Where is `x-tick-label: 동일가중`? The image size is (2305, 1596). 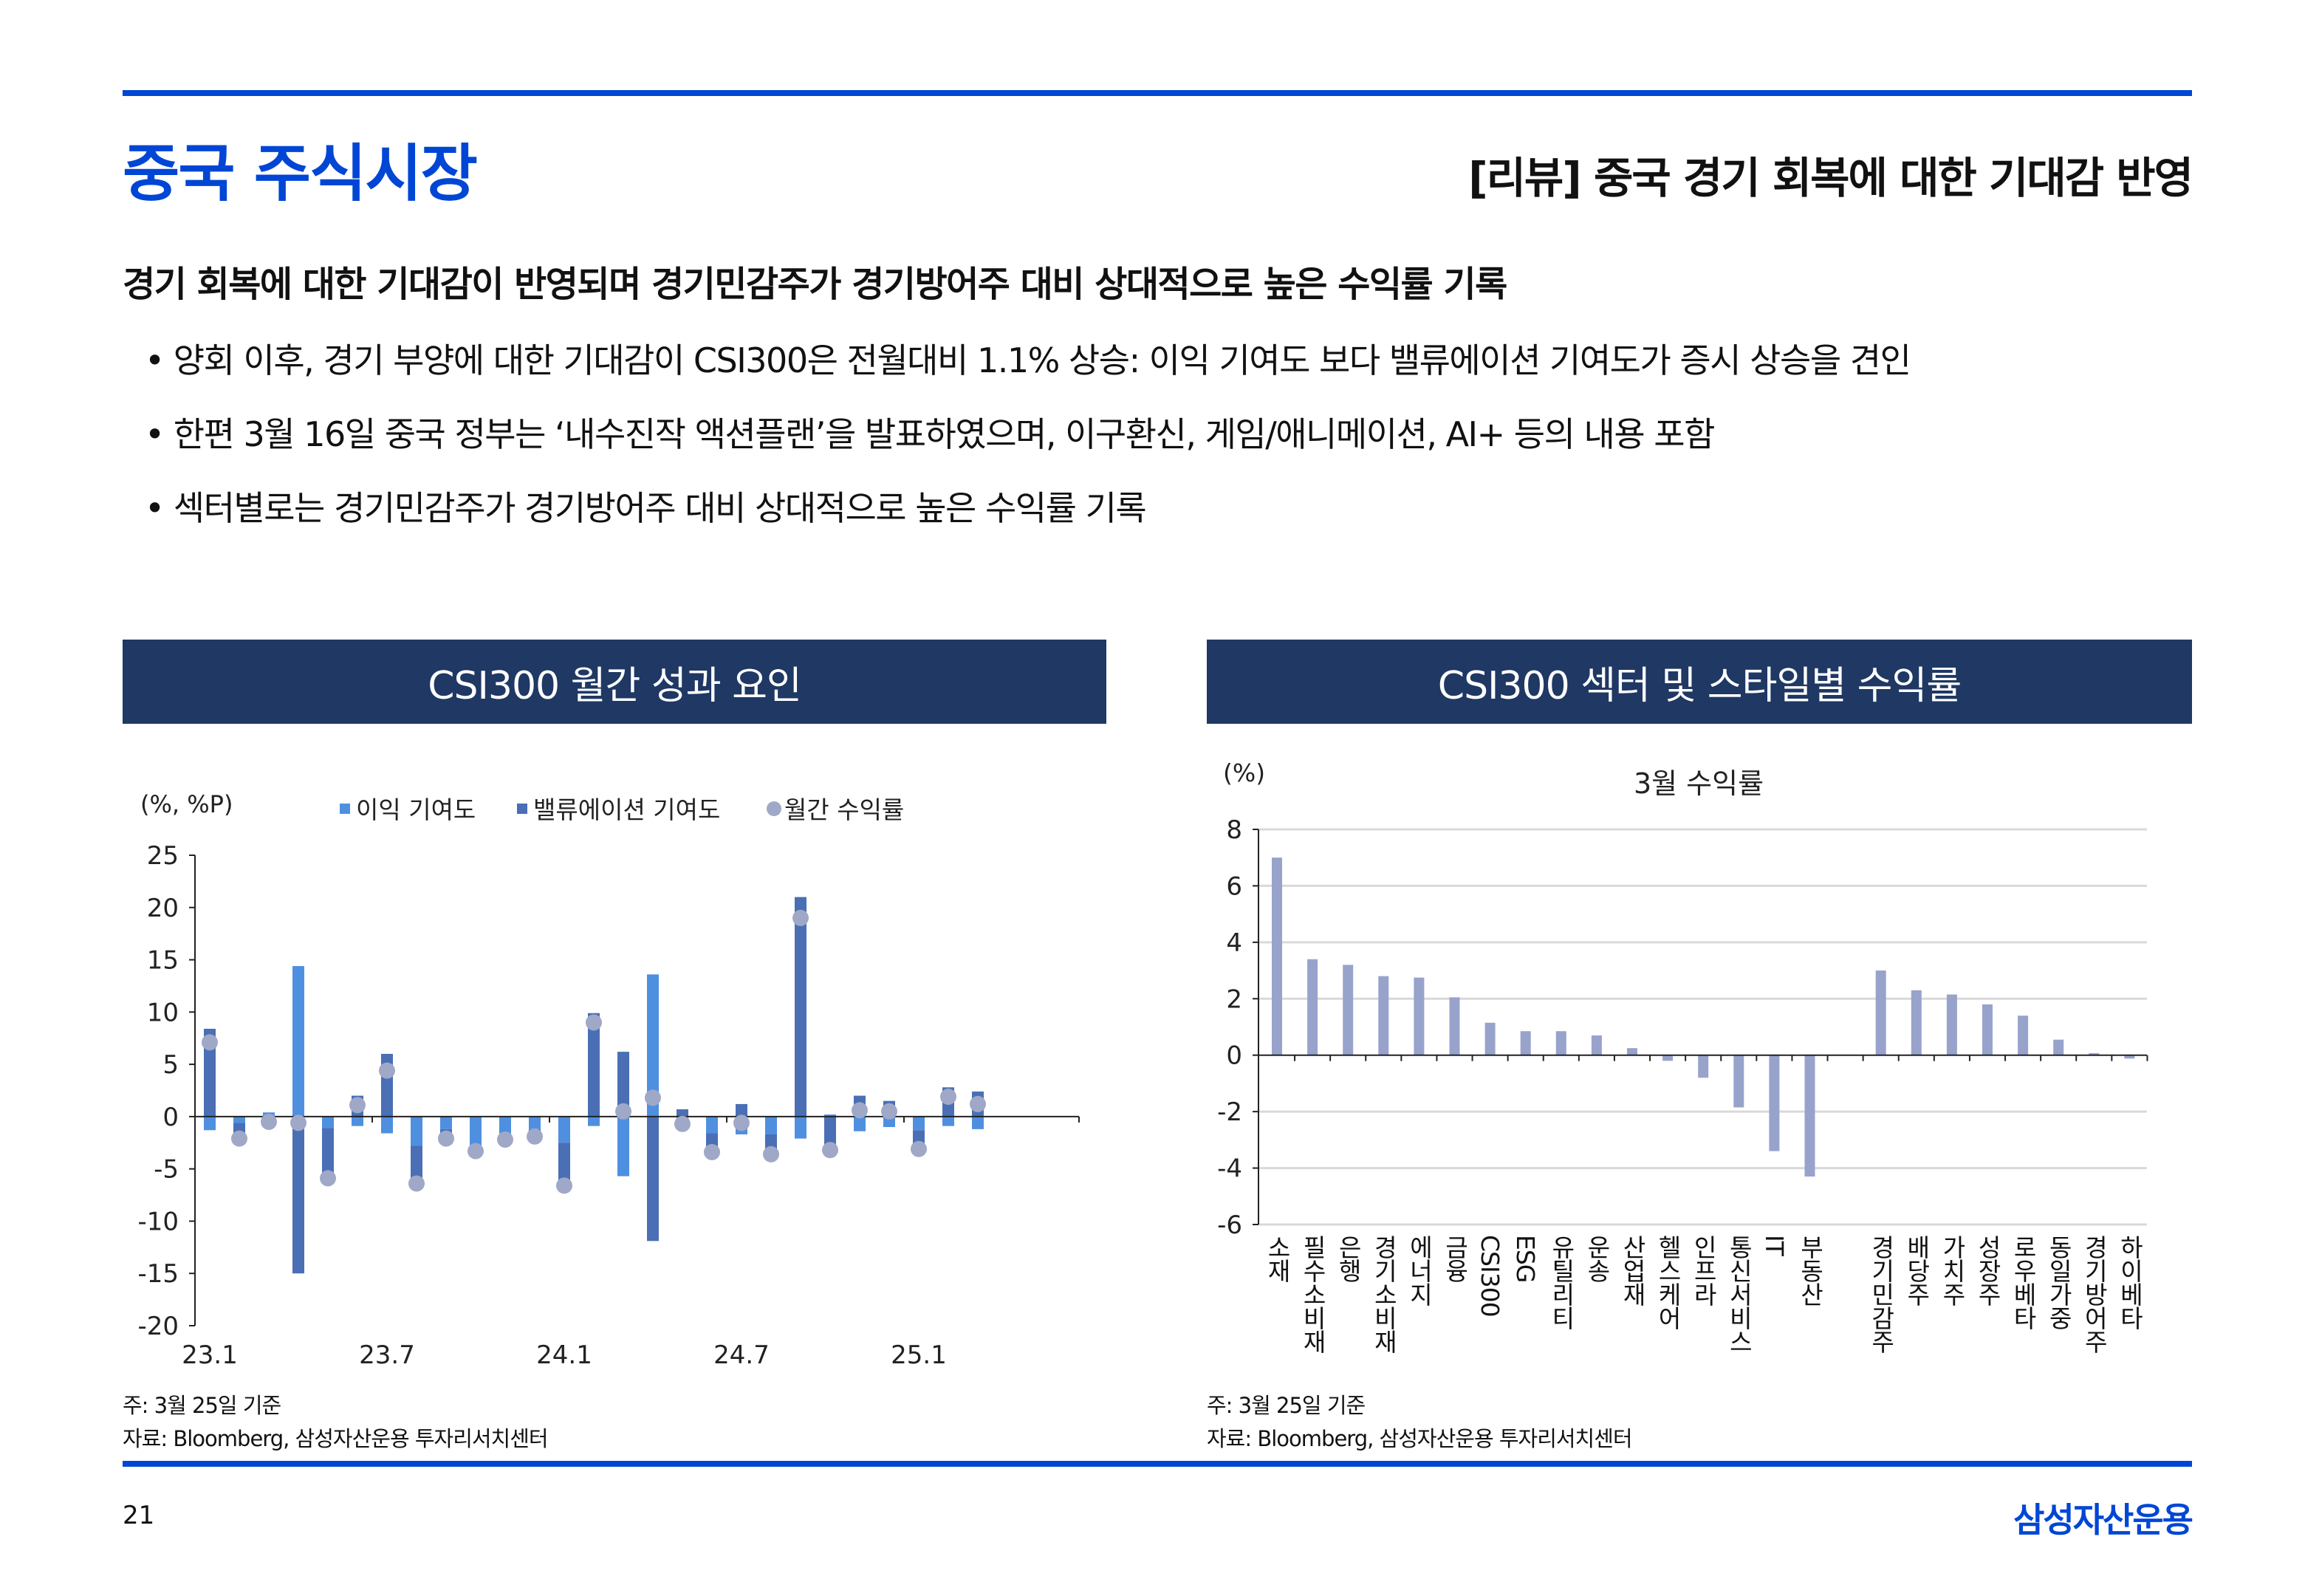
x-tick-label: 동일가중 is located at coordinates (2059, 1282).